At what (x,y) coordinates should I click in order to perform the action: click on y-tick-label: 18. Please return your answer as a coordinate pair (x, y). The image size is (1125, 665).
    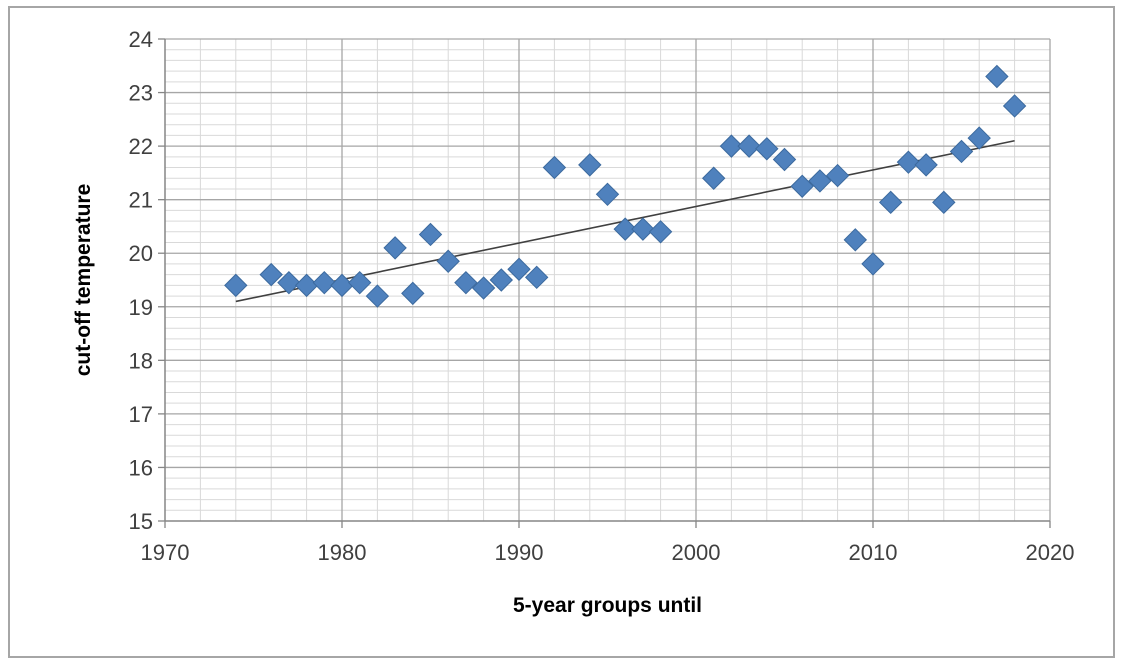
    Looking at the image, I should click on (141, 360).